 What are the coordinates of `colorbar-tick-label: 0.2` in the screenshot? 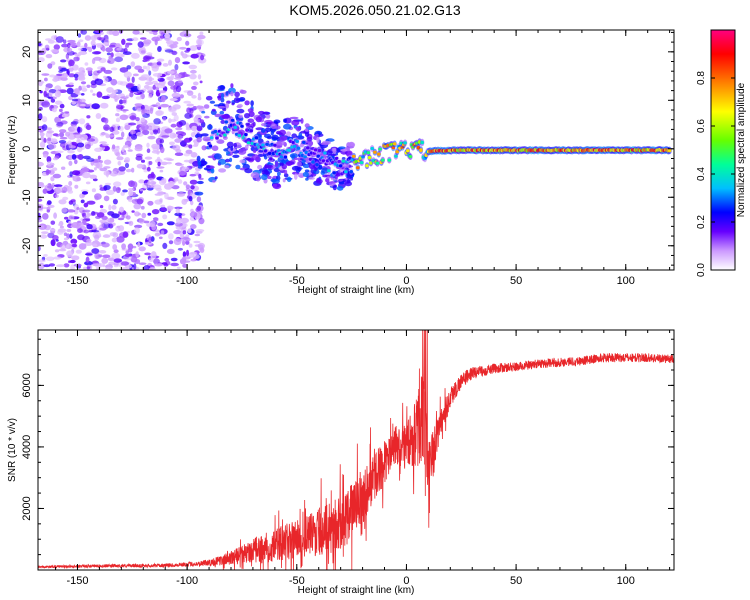 It's located at (701, 222).